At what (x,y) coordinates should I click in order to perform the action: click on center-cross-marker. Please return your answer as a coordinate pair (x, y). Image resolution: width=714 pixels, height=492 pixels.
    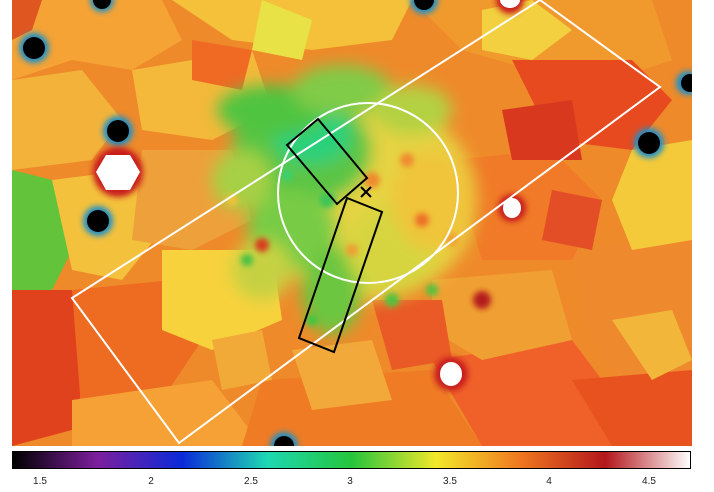
    Looking at the image, I should click on (366, 192).